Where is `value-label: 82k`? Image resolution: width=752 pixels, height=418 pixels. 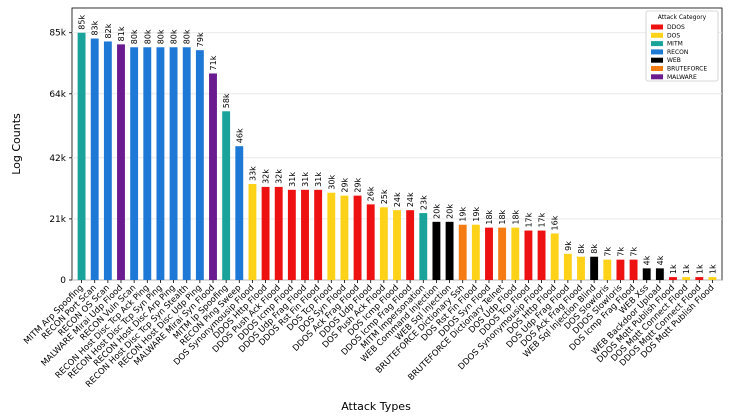 value-label: 82k is located at coordinates (108, 30).